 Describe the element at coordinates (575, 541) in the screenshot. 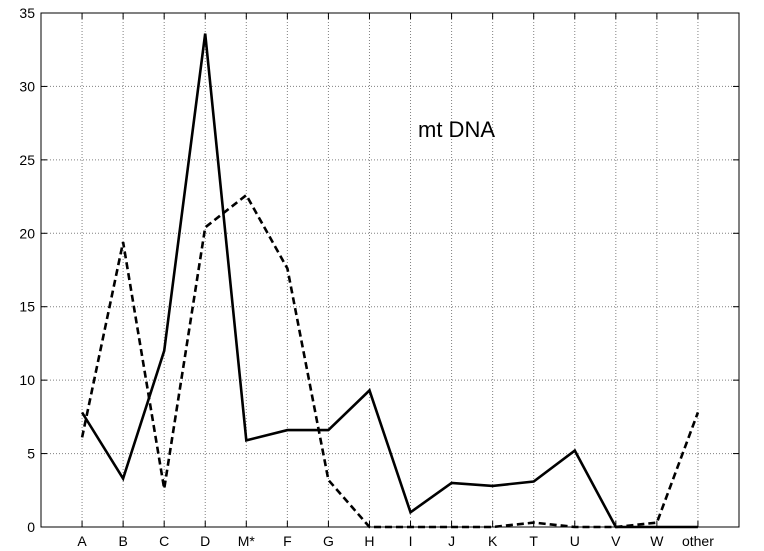

I see `x-tick-label: U` at that location.